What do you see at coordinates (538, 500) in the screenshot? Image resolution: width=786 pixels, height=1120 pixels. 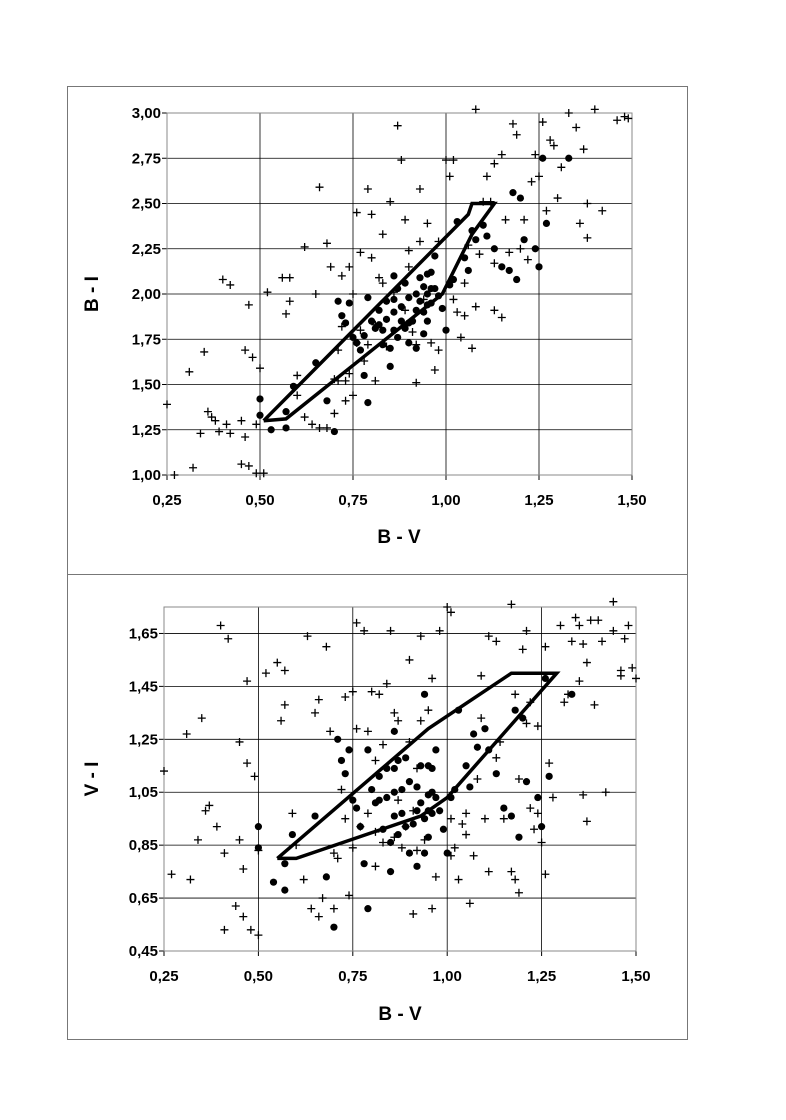 I see `x-tick-label: 1,25` at bounding box center [538, 500].